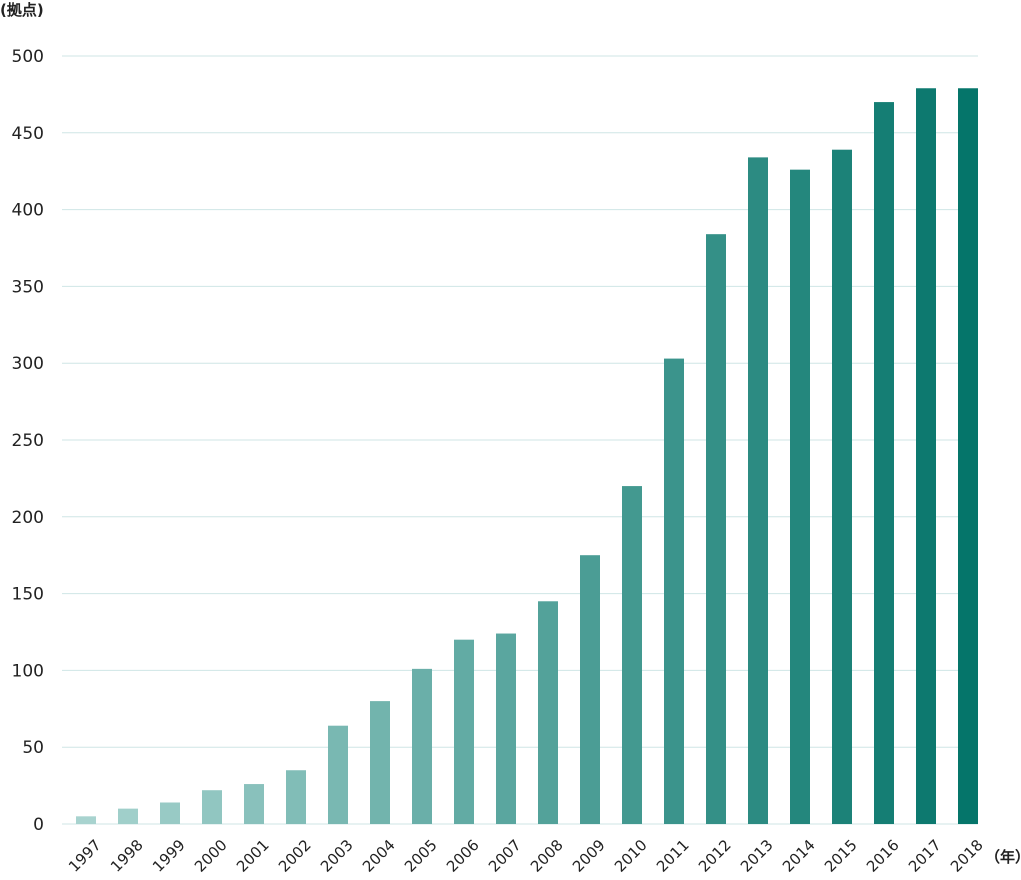 Image resolution: width=1021 pixels, height=880 pixels. Describe the element at coordinates (673, 856) in the screenshot. I see `x-tick-label: 2011` at that location.